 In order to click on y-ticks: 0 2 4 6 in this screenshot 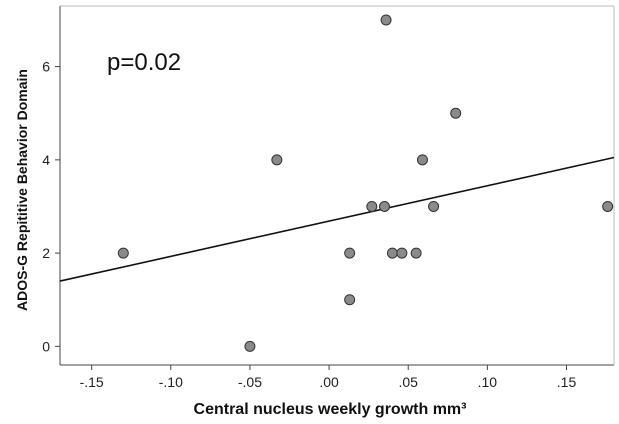, I will do `click(51, 206)`.